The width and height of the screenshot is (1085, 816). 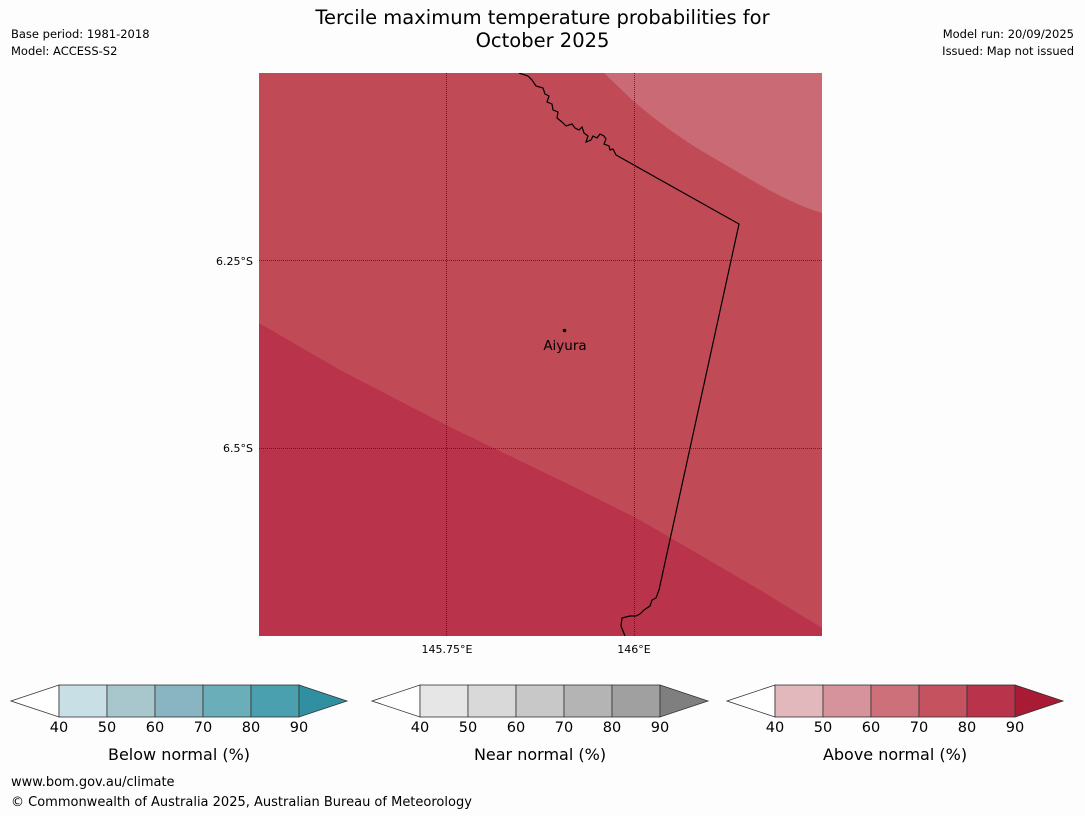 What do you see at coordinates (64, 51) in the screenshot?
I see `model-name: Model: ACCESS-S2` at bounding box center [64, 51].